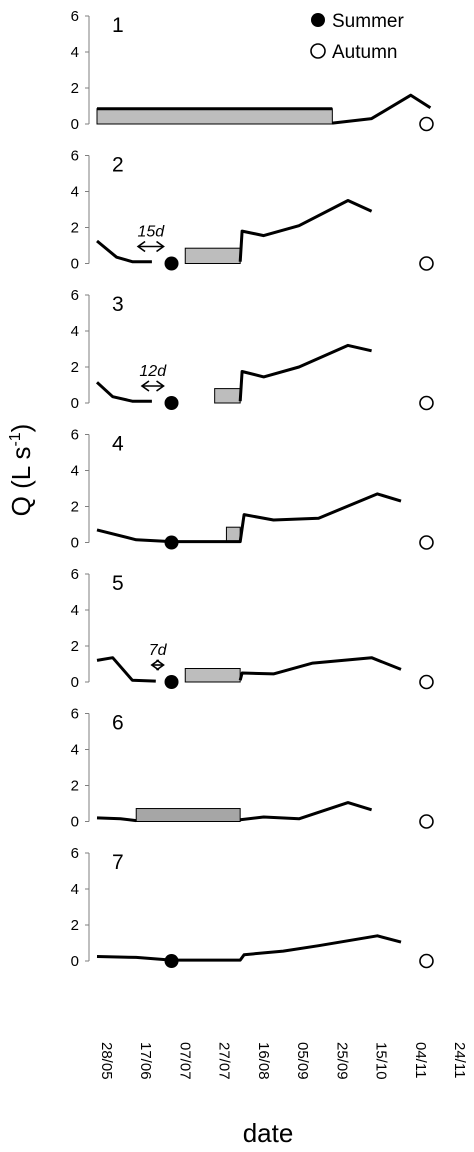 The height and width of the screenshot is (1152, 474). I want to click on panel-4: 0 2 4 6 4, so click(252, 489).